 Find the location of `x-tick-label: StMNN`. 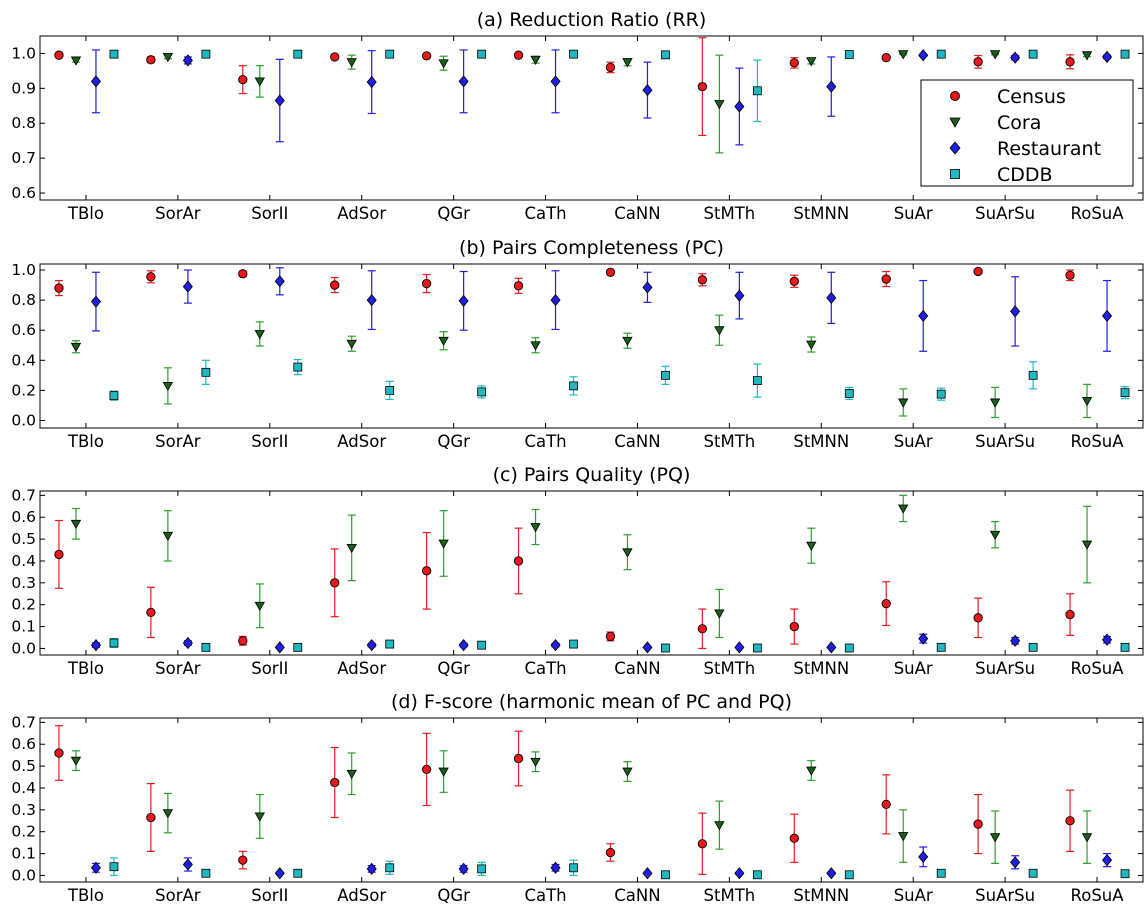

x-tick-label: StMNN is located at coordinates (821, 441).